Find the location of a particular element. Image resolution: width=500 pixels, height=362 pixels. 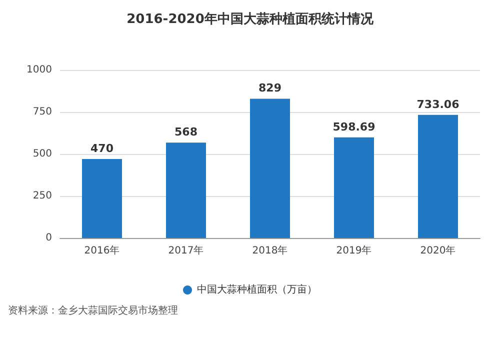

data-label: 598.69 is located at coordinates (354, 127).